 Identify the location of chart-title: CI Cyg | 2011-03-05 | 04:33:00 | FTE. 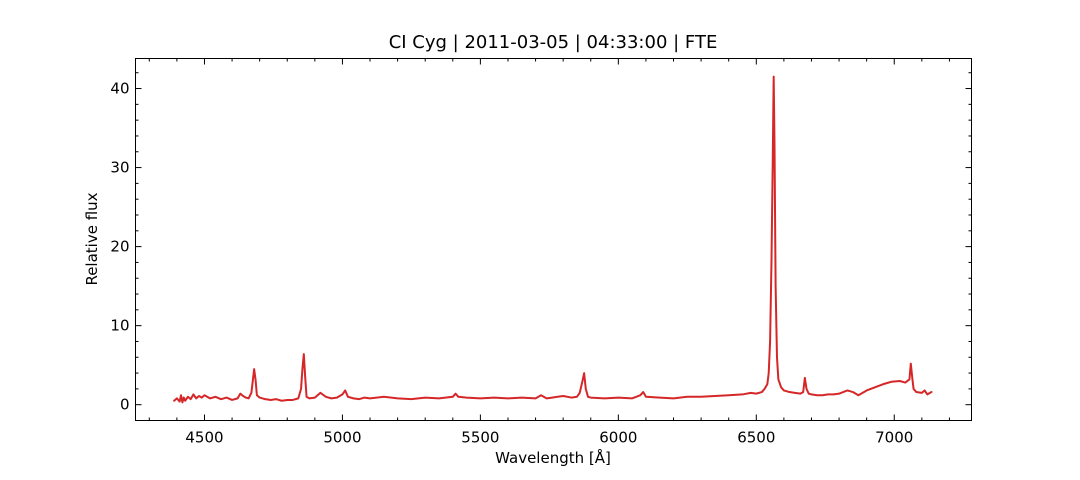
(553, 42).